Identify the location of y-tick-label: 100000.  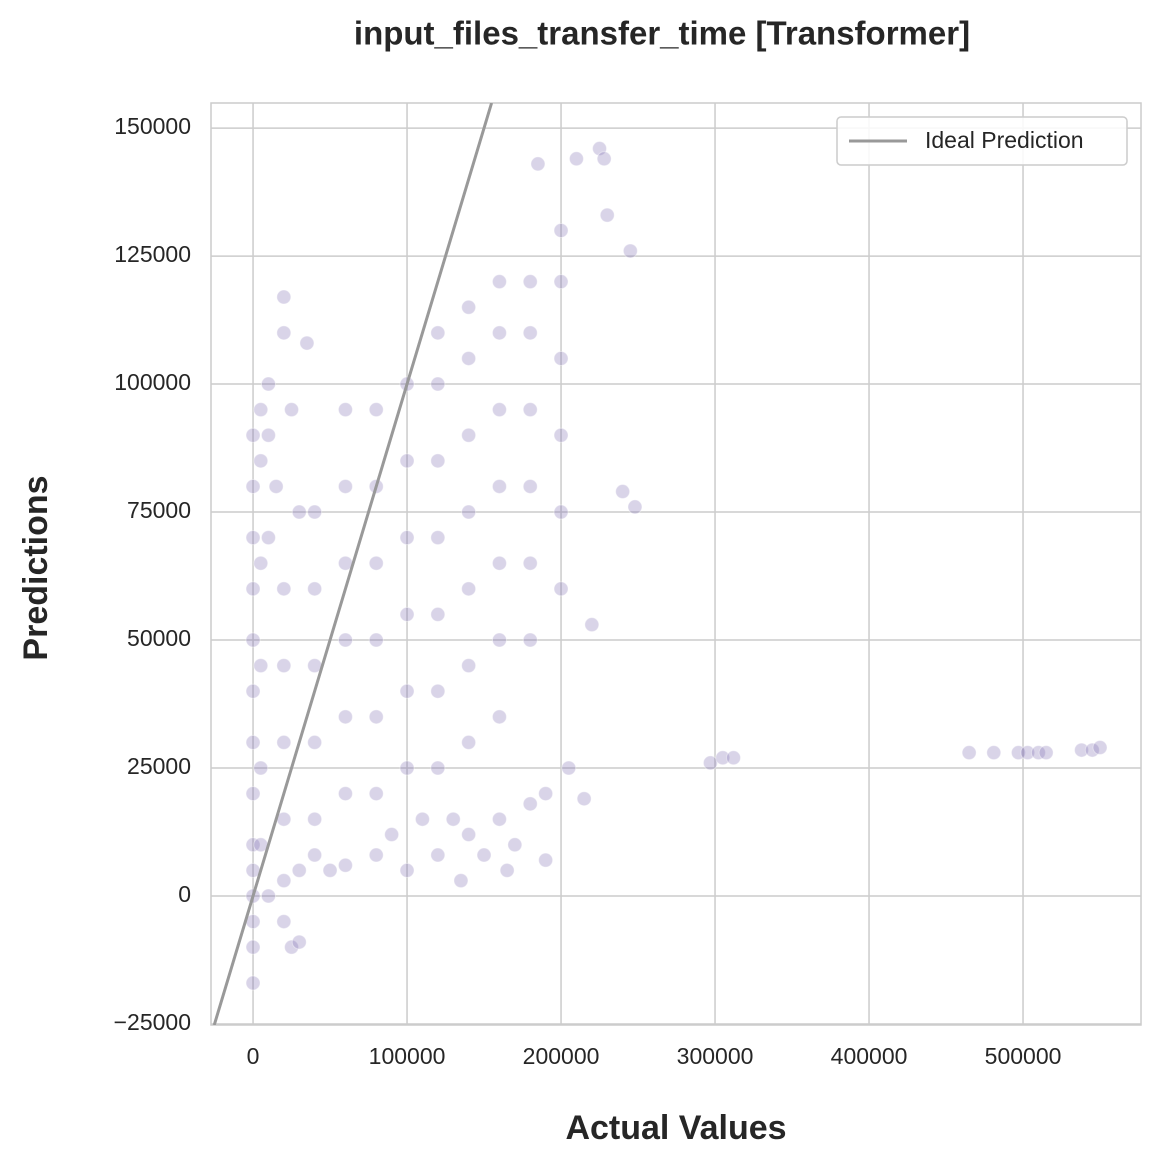
(152, 382).